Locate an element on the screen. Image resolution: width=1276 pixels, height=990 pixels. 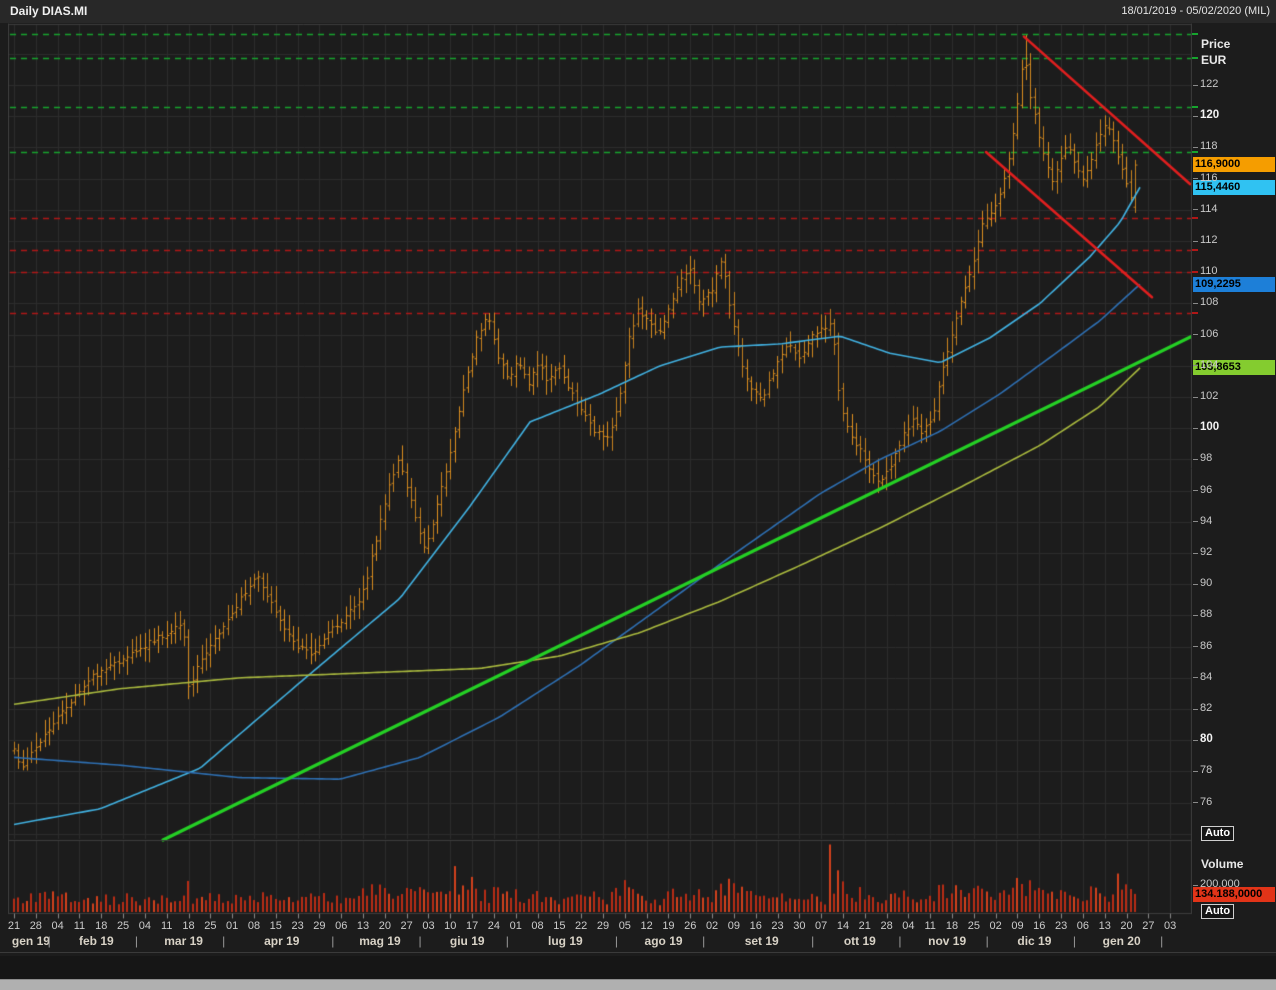
month-label: mag 19 is located at coordinates (380, 941).